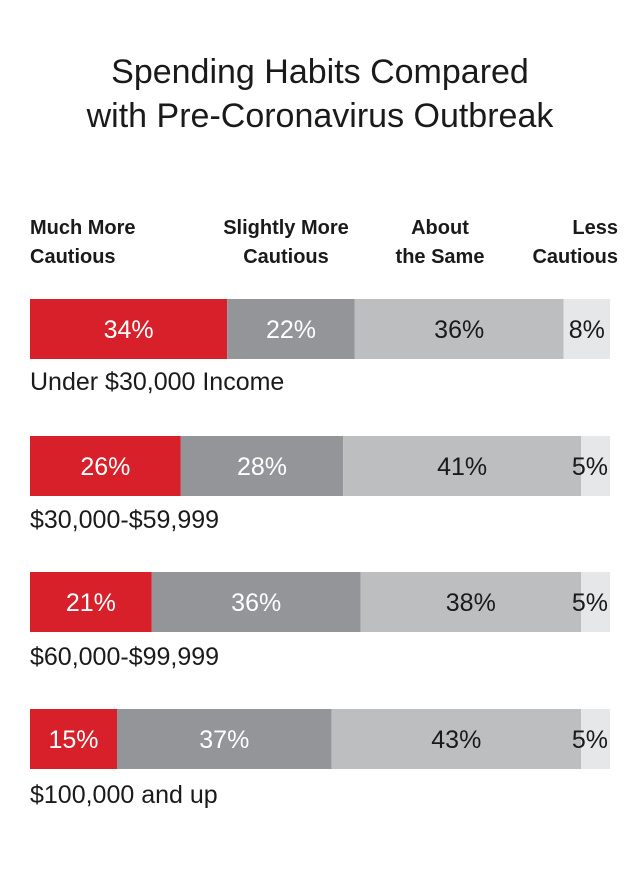 The width and height of the screenshot is (640, 880). What do you see at coordinates (575, 243) in the screenshot?
I see `legend-less-cautious: Less Cautious` at bounding box center [575, 243].